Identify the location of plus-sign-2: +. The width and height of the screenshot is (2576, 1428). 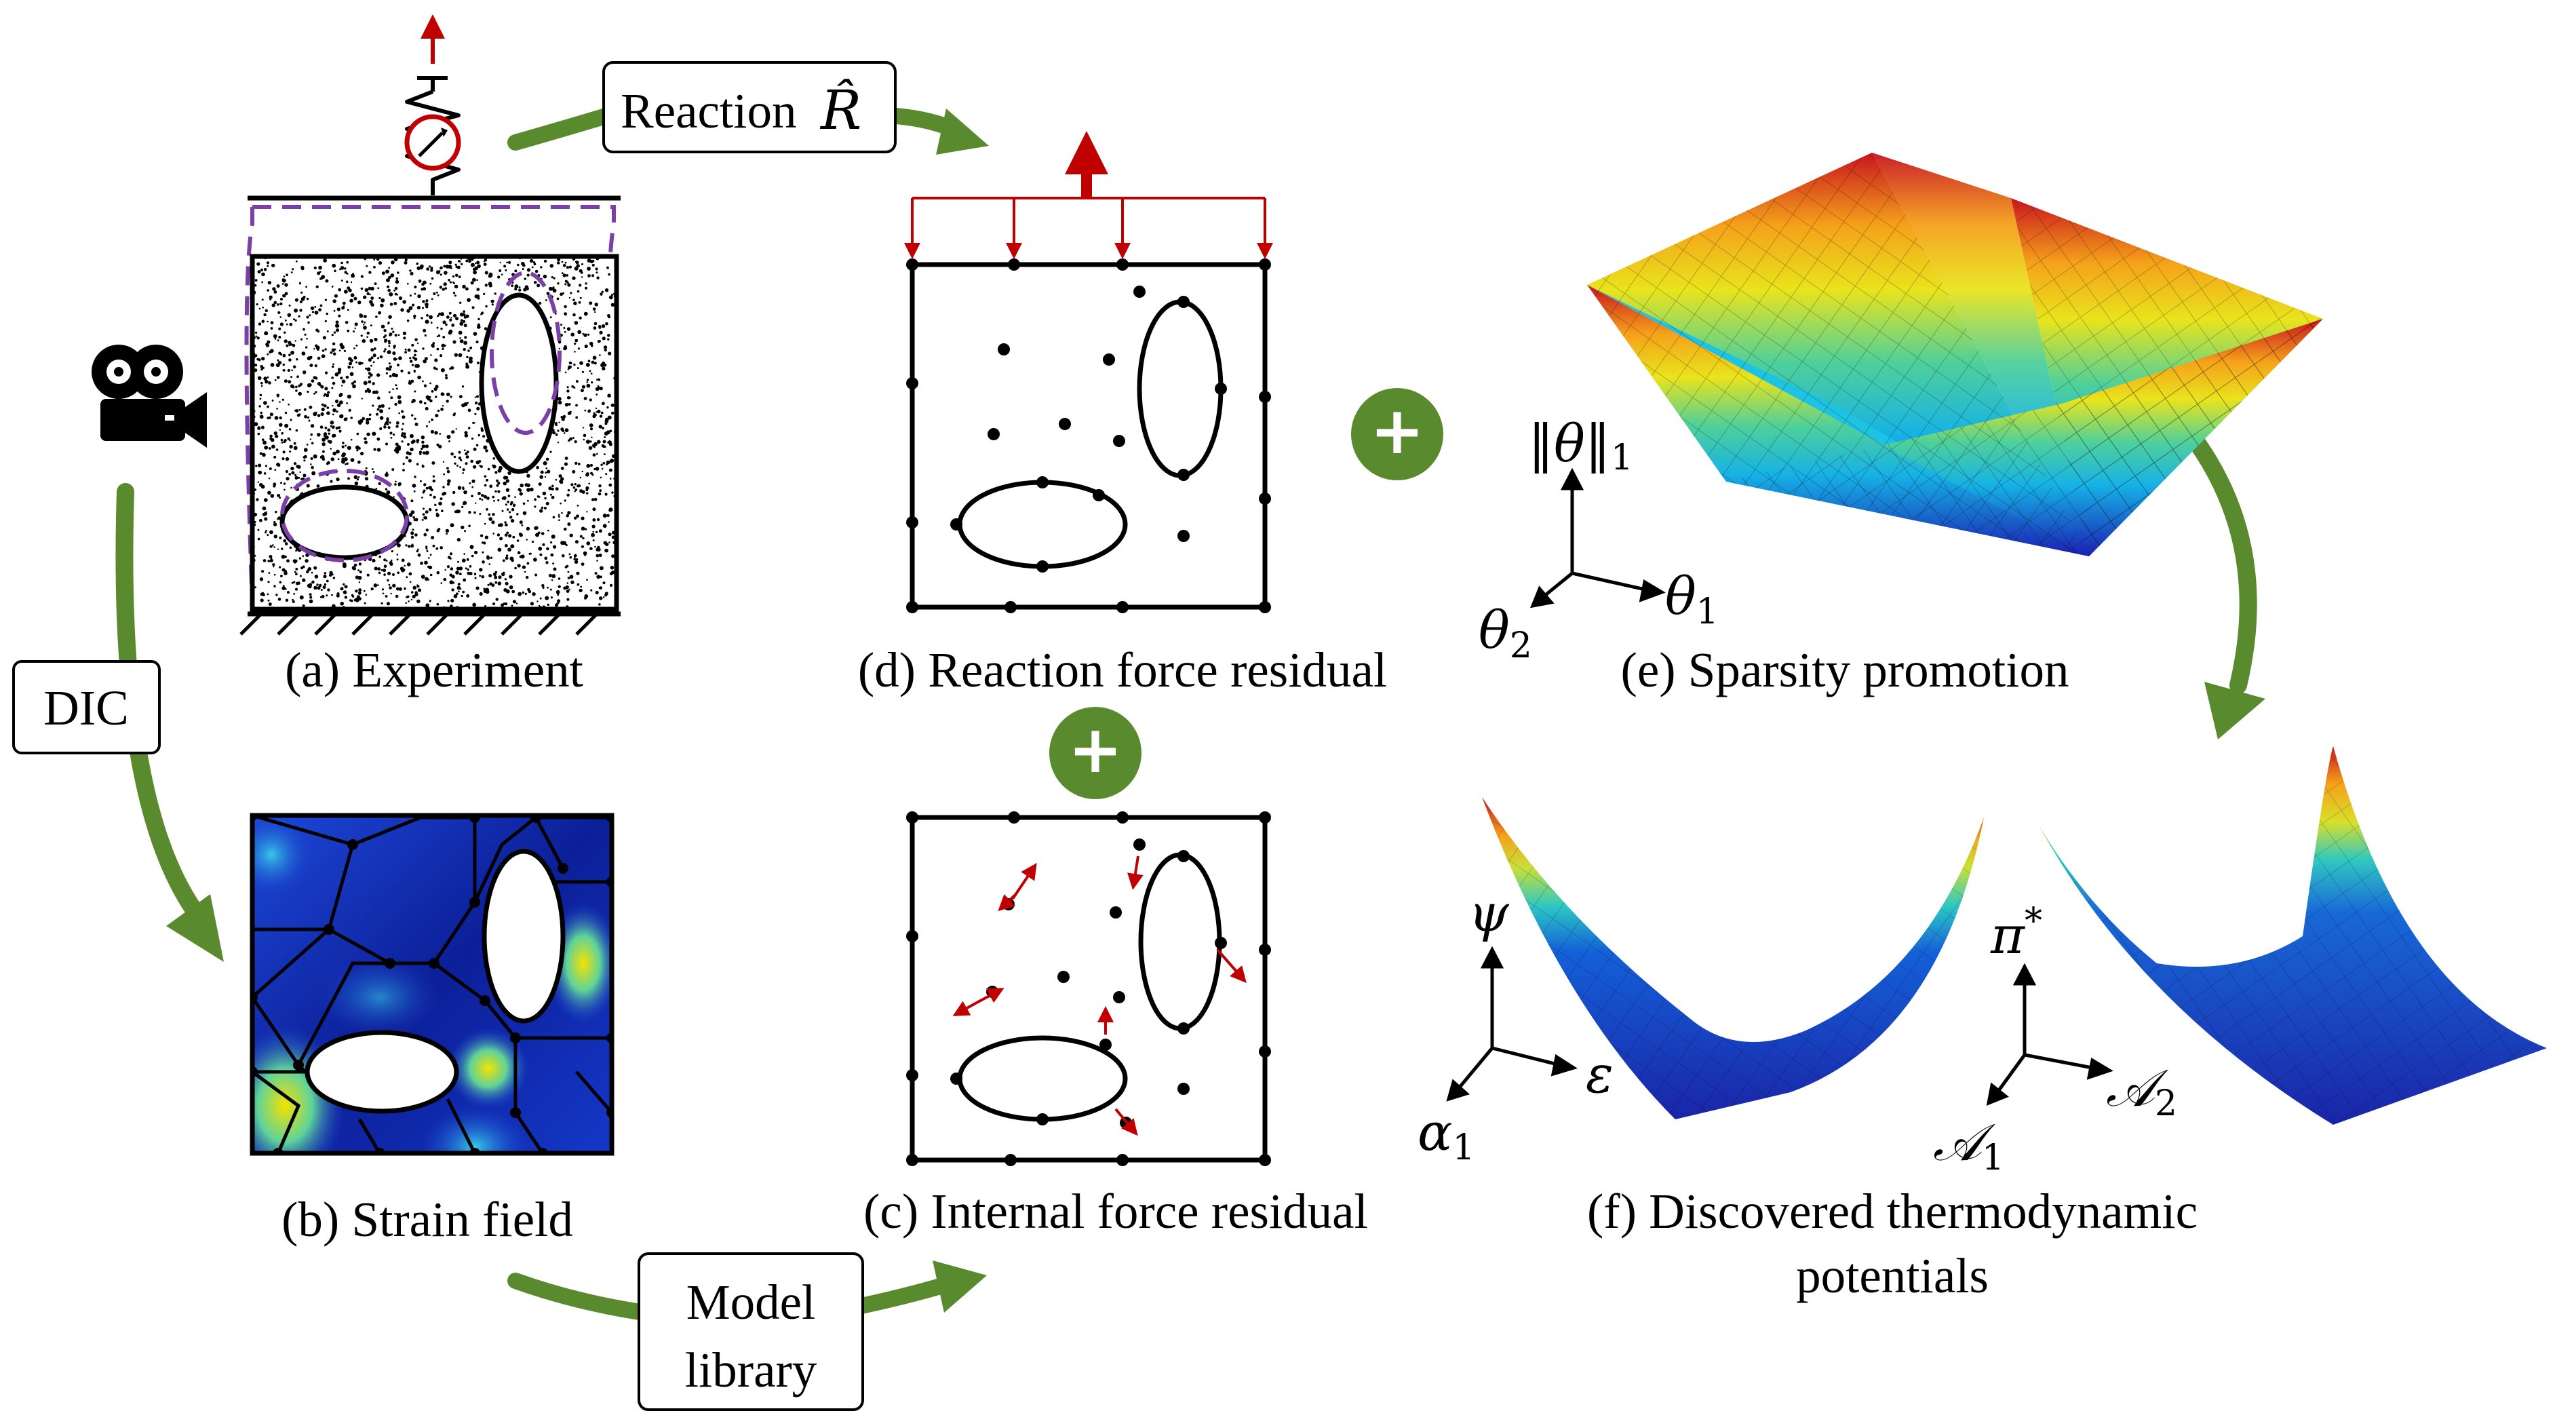
(1095, 750).